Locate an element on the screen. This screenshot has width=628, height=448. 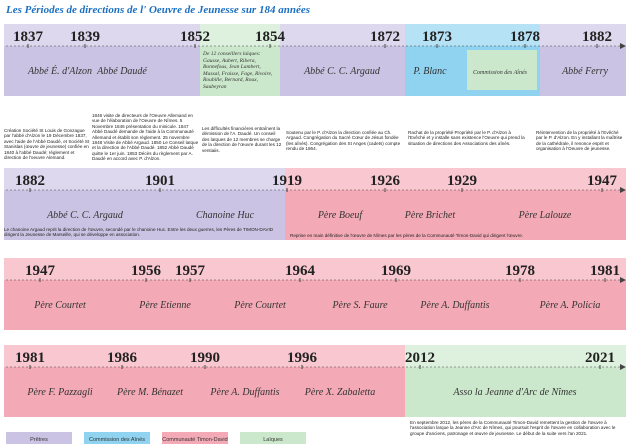
year-label: 1901 is located at coordinates (160, 181).